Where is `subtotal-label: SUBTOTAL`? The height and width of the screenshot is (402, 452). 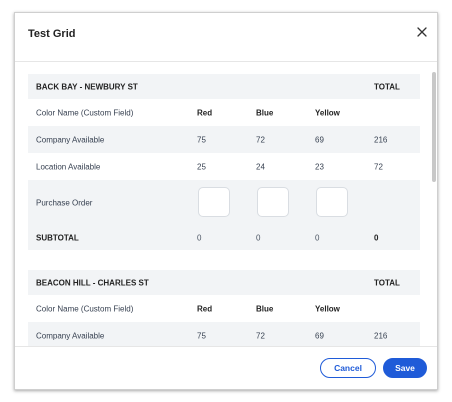
subtotal-label: SUBTOTAL is located at coordinates (57, 237).